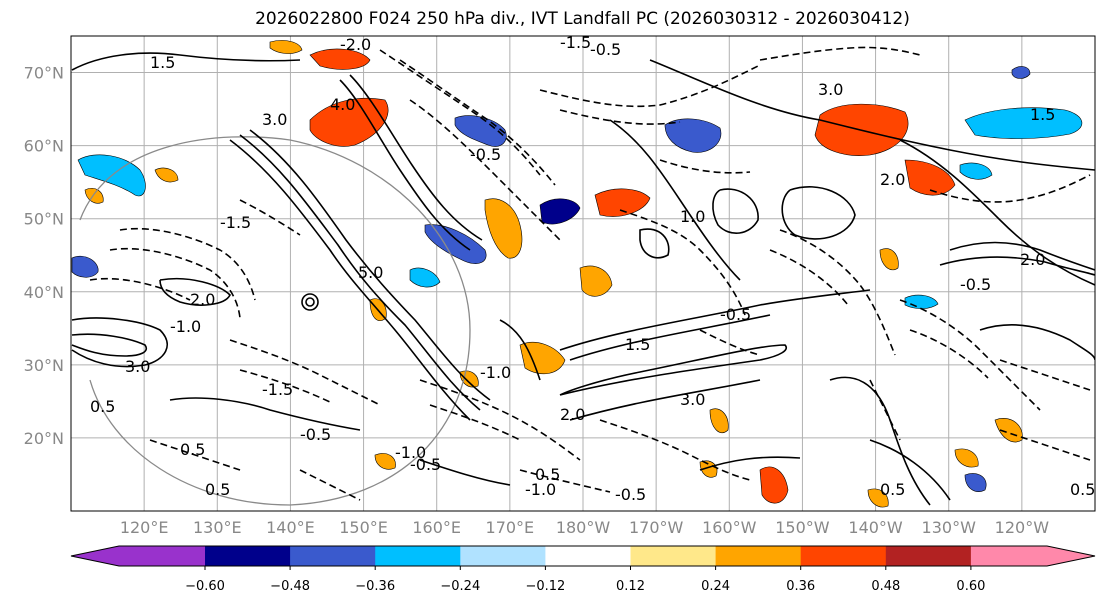 Image resolution: width=1105 pixels, height=604 pixels. I want to click on longitude-tick-label: 160°E, so click(436, 527).